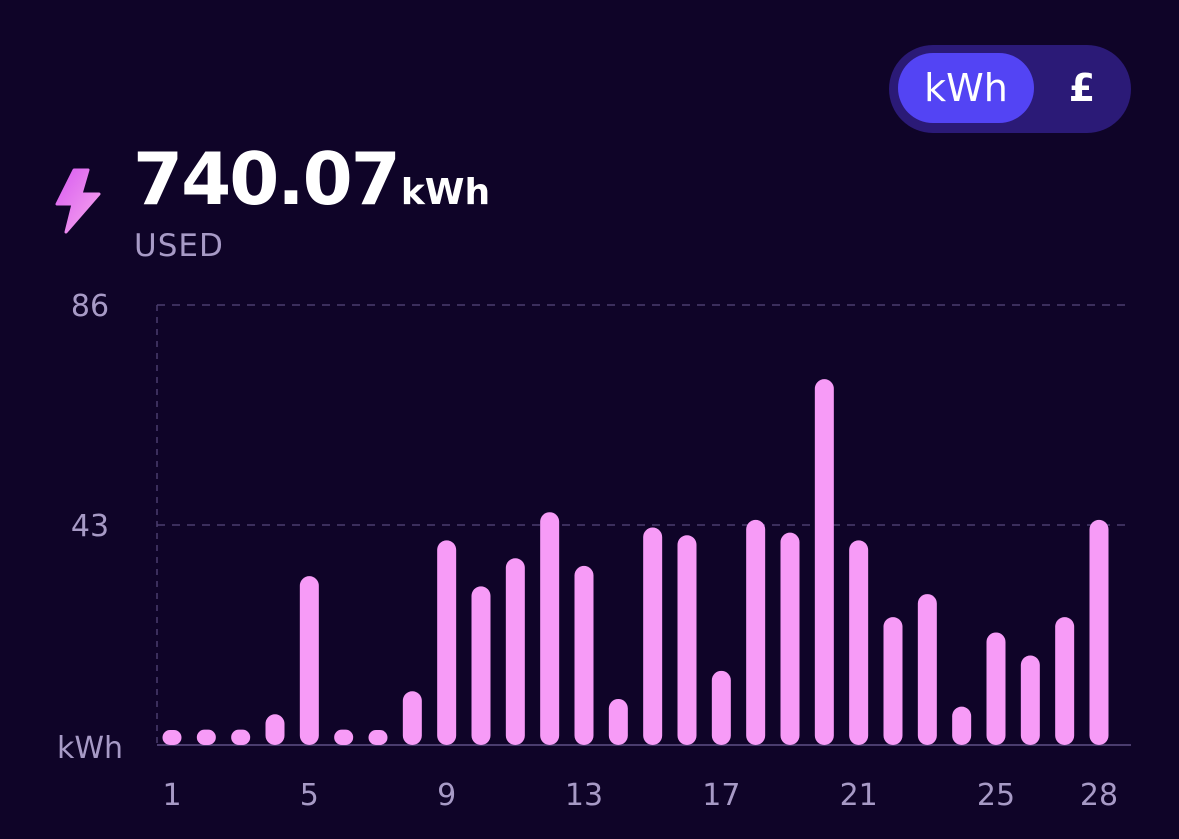 The width and height of the screenshot is (1179, 839). Describe the element at coordinates (267, 179) in the screenshot. I see `total-usage-value: 740.07` at that location.